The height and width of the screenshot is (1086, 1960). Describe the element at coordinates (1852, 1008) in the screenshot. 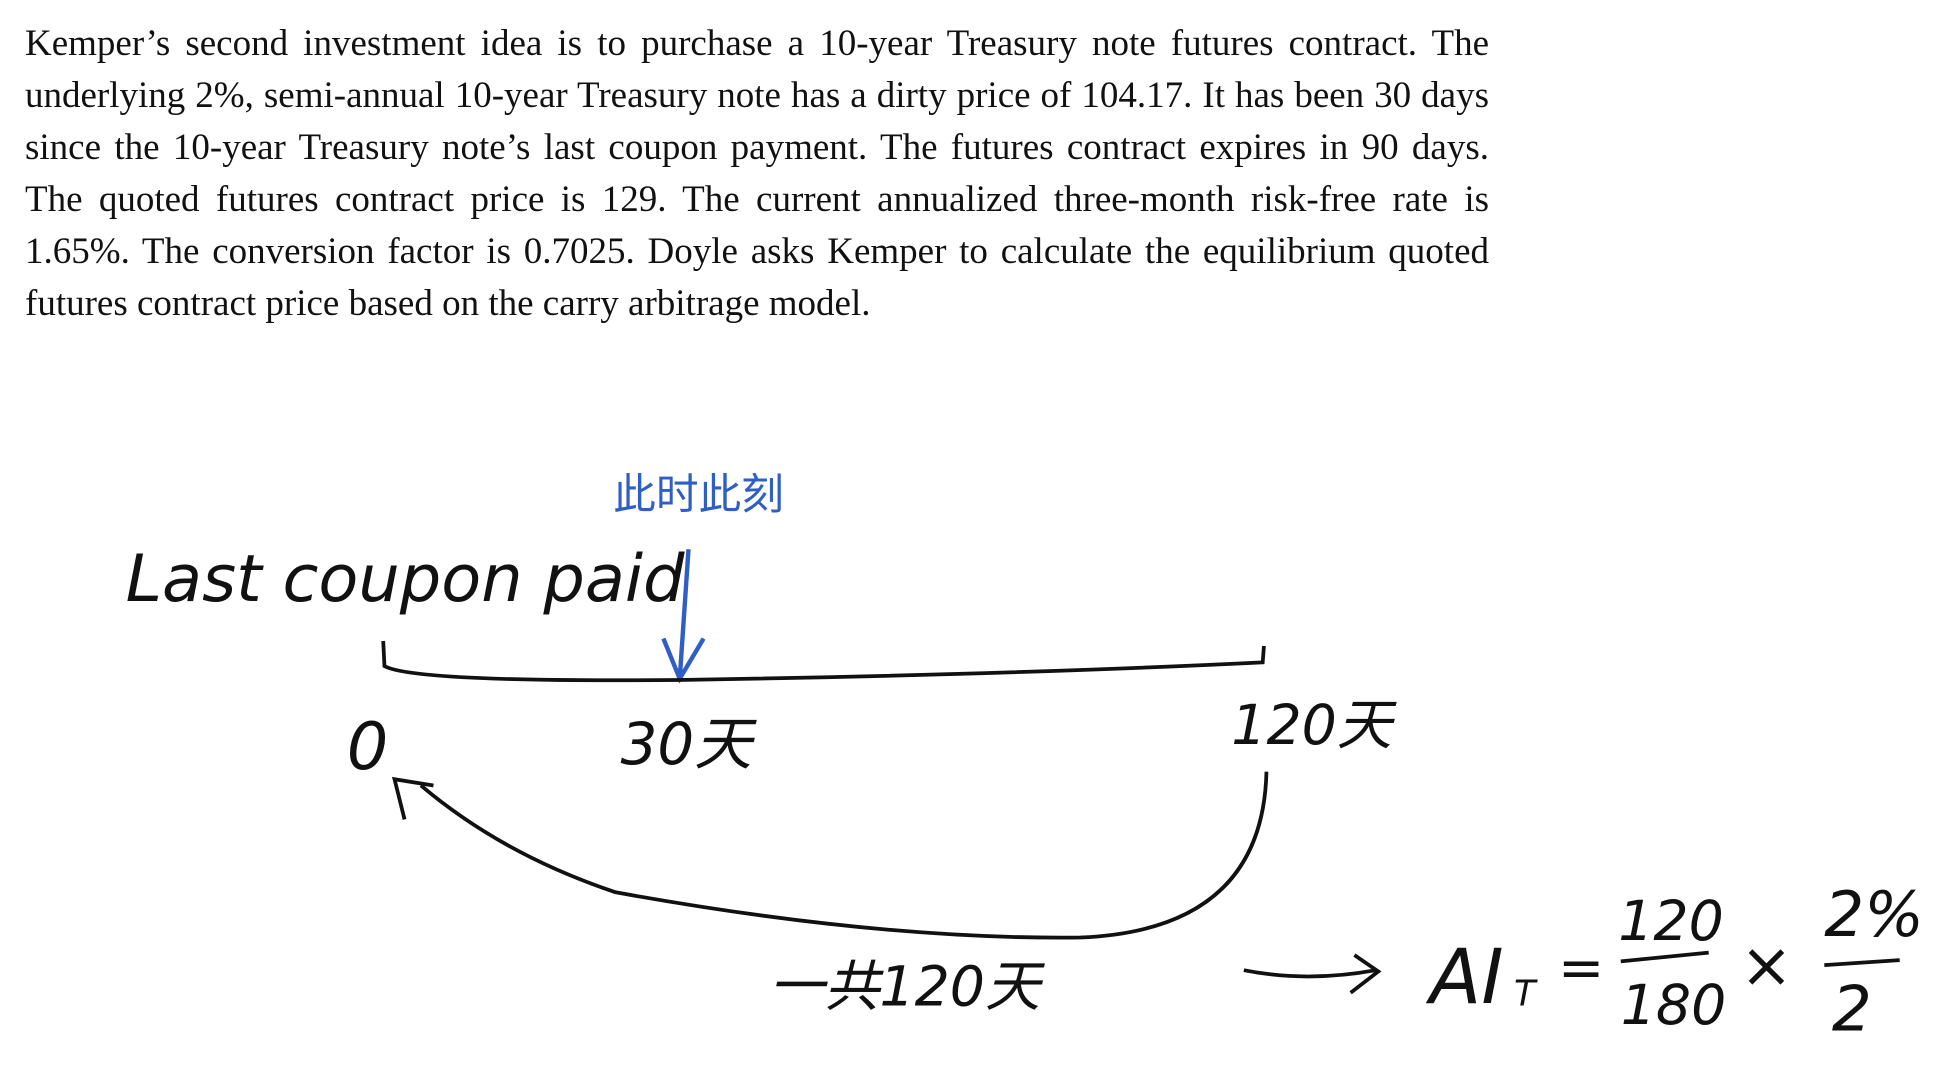

I see `fraction2-denominator: 2` at that location.